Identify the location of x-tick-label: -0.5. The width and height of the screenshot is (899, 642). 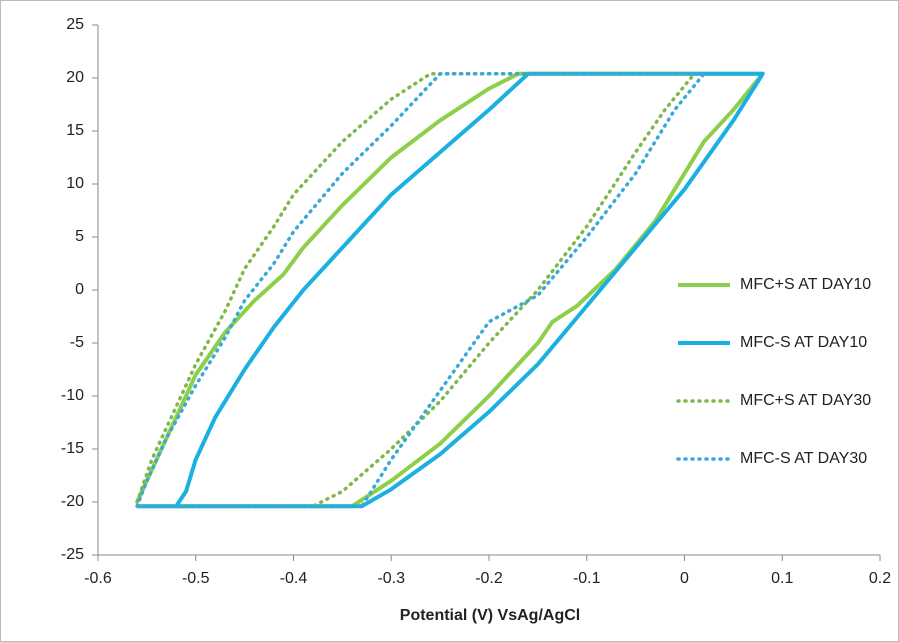
(196, 578).